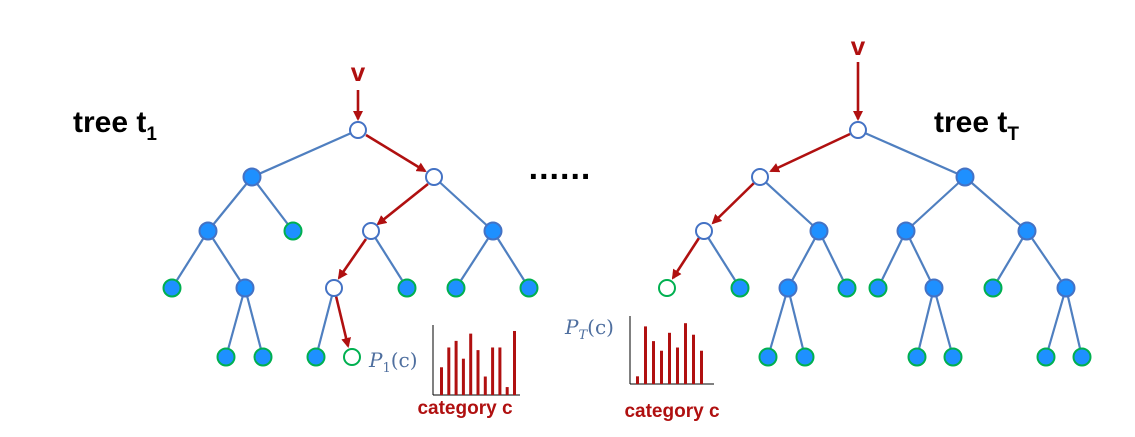 The height and width of the screenshot is (437, 1135). Describe the element at coordinates (970, 122) in the screenshot. I see `tree-T-label-prefix: tree t` at that location.